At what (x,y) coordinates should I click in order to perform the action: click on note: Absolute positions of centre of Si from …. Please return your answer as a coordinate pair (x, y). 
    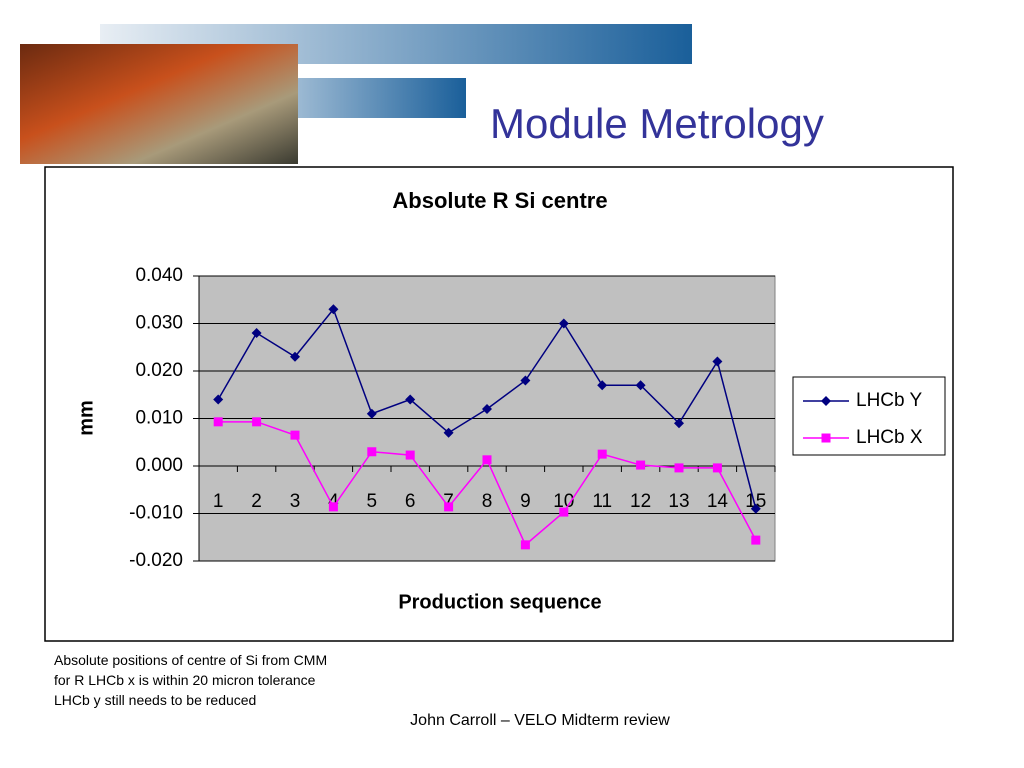
    Looking at the image, I should click on (191, 660).